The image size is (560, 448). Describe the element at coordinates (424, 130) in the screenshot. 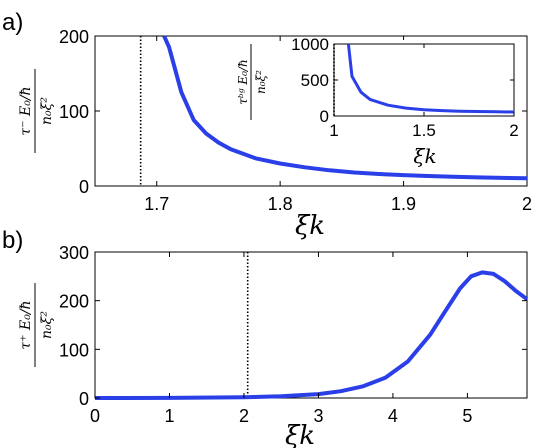

I see `inset-xtick-label: 1.5` at that location.